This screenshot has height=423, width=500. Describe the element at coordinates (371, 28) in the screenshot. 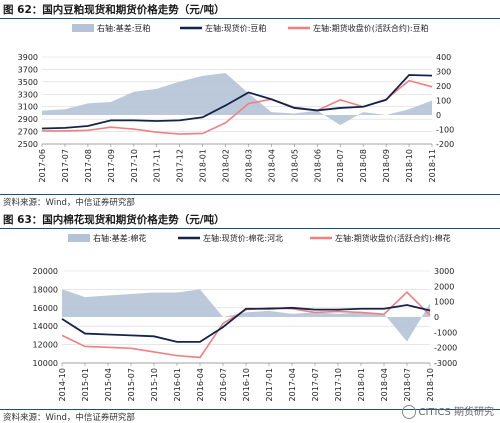

I see `legend-label-左轴:期货收盘价(活跃合约):豆粕: 左轴:期货收盘价(活跃合约):豆粕` at that location.